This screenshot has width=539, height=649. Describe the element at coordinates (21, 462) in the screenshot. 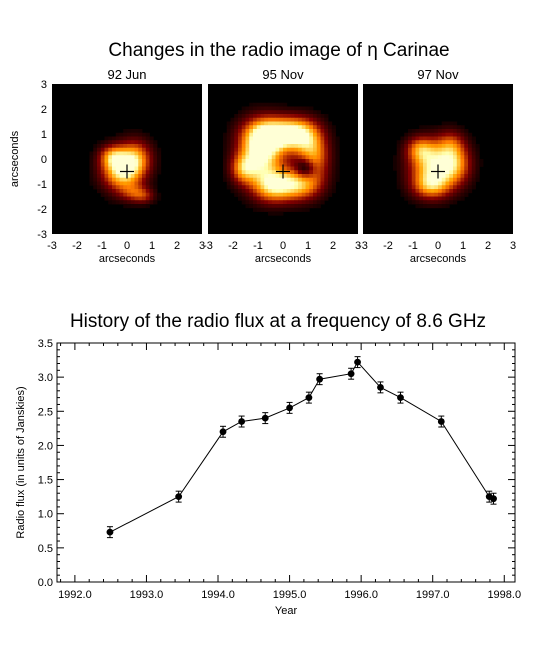

I see `y-axis-label: Radio flux (in units of Janskies)` at that location.